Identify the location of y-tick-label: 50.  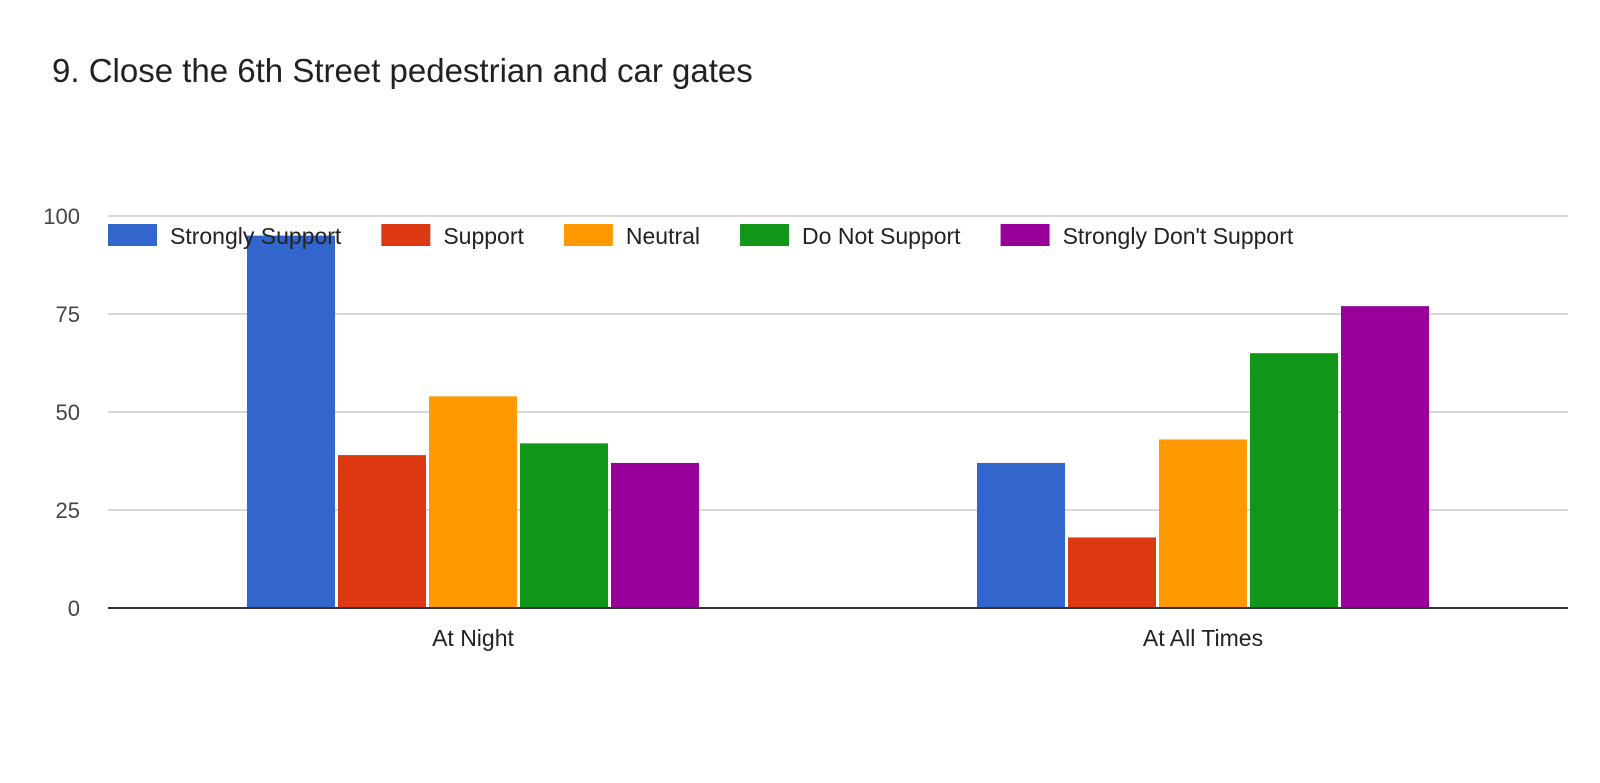
(68, 412).